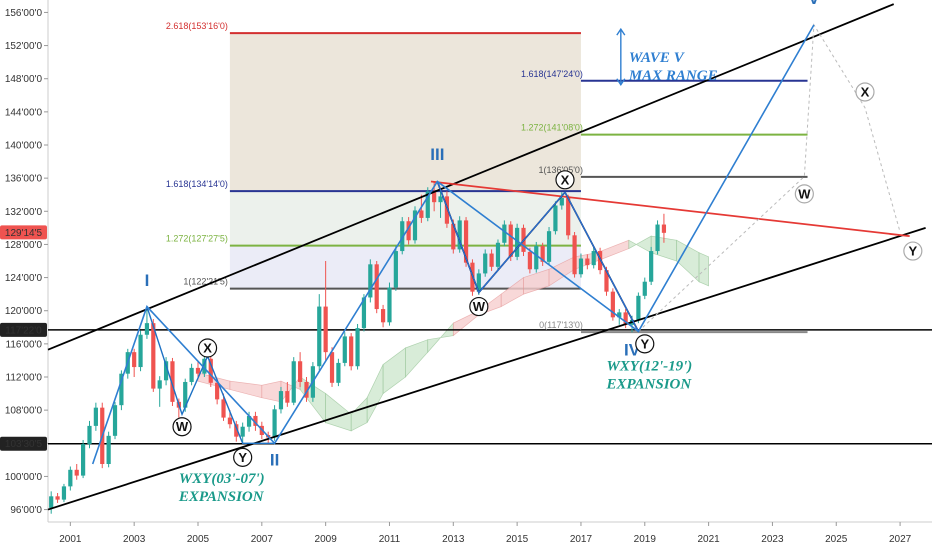 The width and height of the screenshot is (932, 550). I want to click on y-tick-label: 100'00'0, so click(24, 477).